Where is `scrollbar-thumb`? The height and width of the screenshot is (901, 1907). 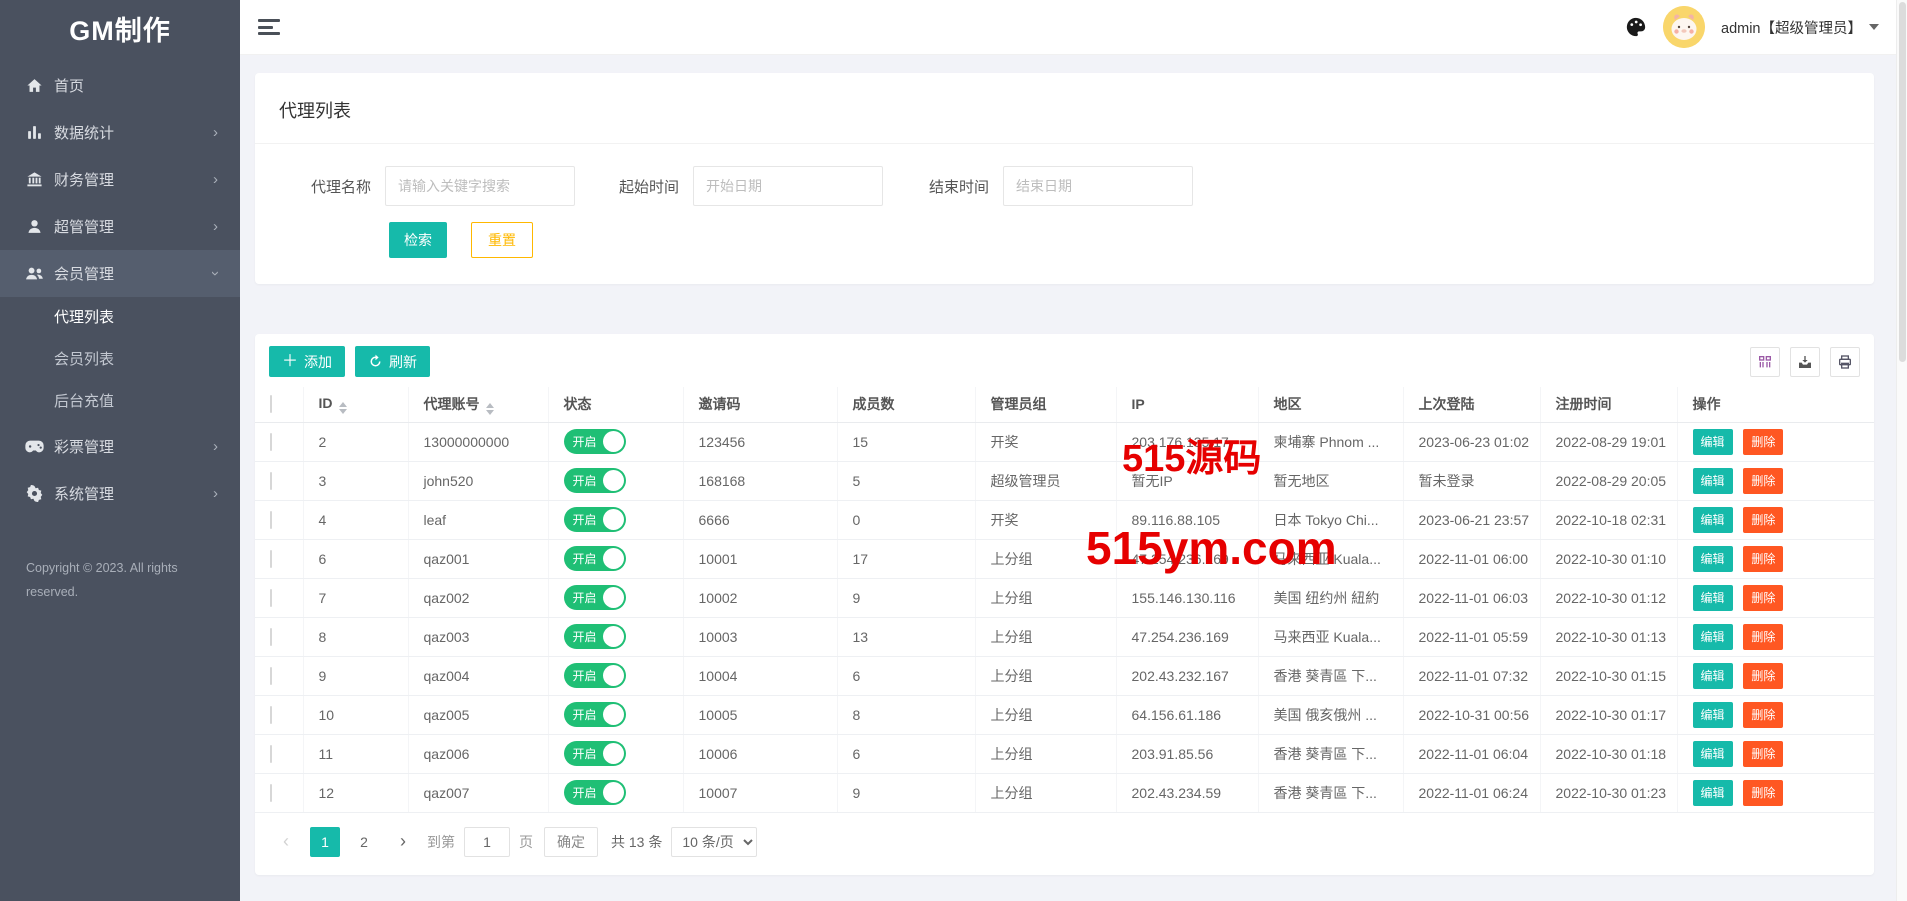
scrollbar-thumb is located at coordinates (1902, 182).